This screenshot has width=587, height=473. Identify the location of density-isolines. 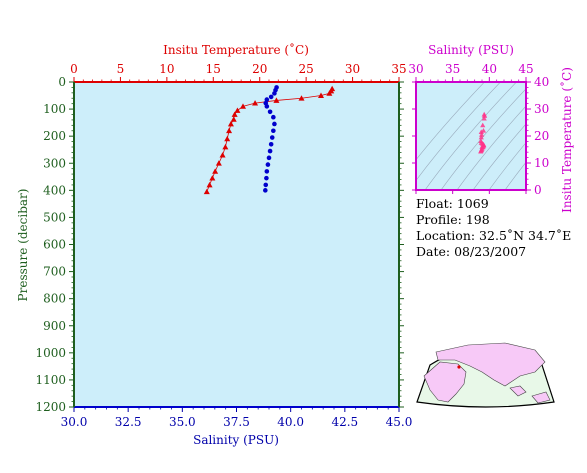
(471, 136).